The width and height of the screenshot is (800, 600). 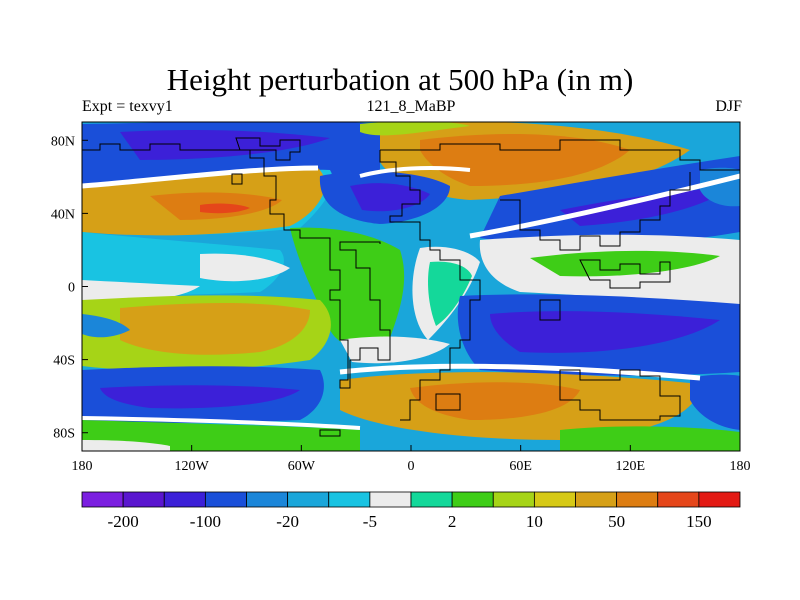 I want to click on field-so-trough-east, so click(x=715, y=402).